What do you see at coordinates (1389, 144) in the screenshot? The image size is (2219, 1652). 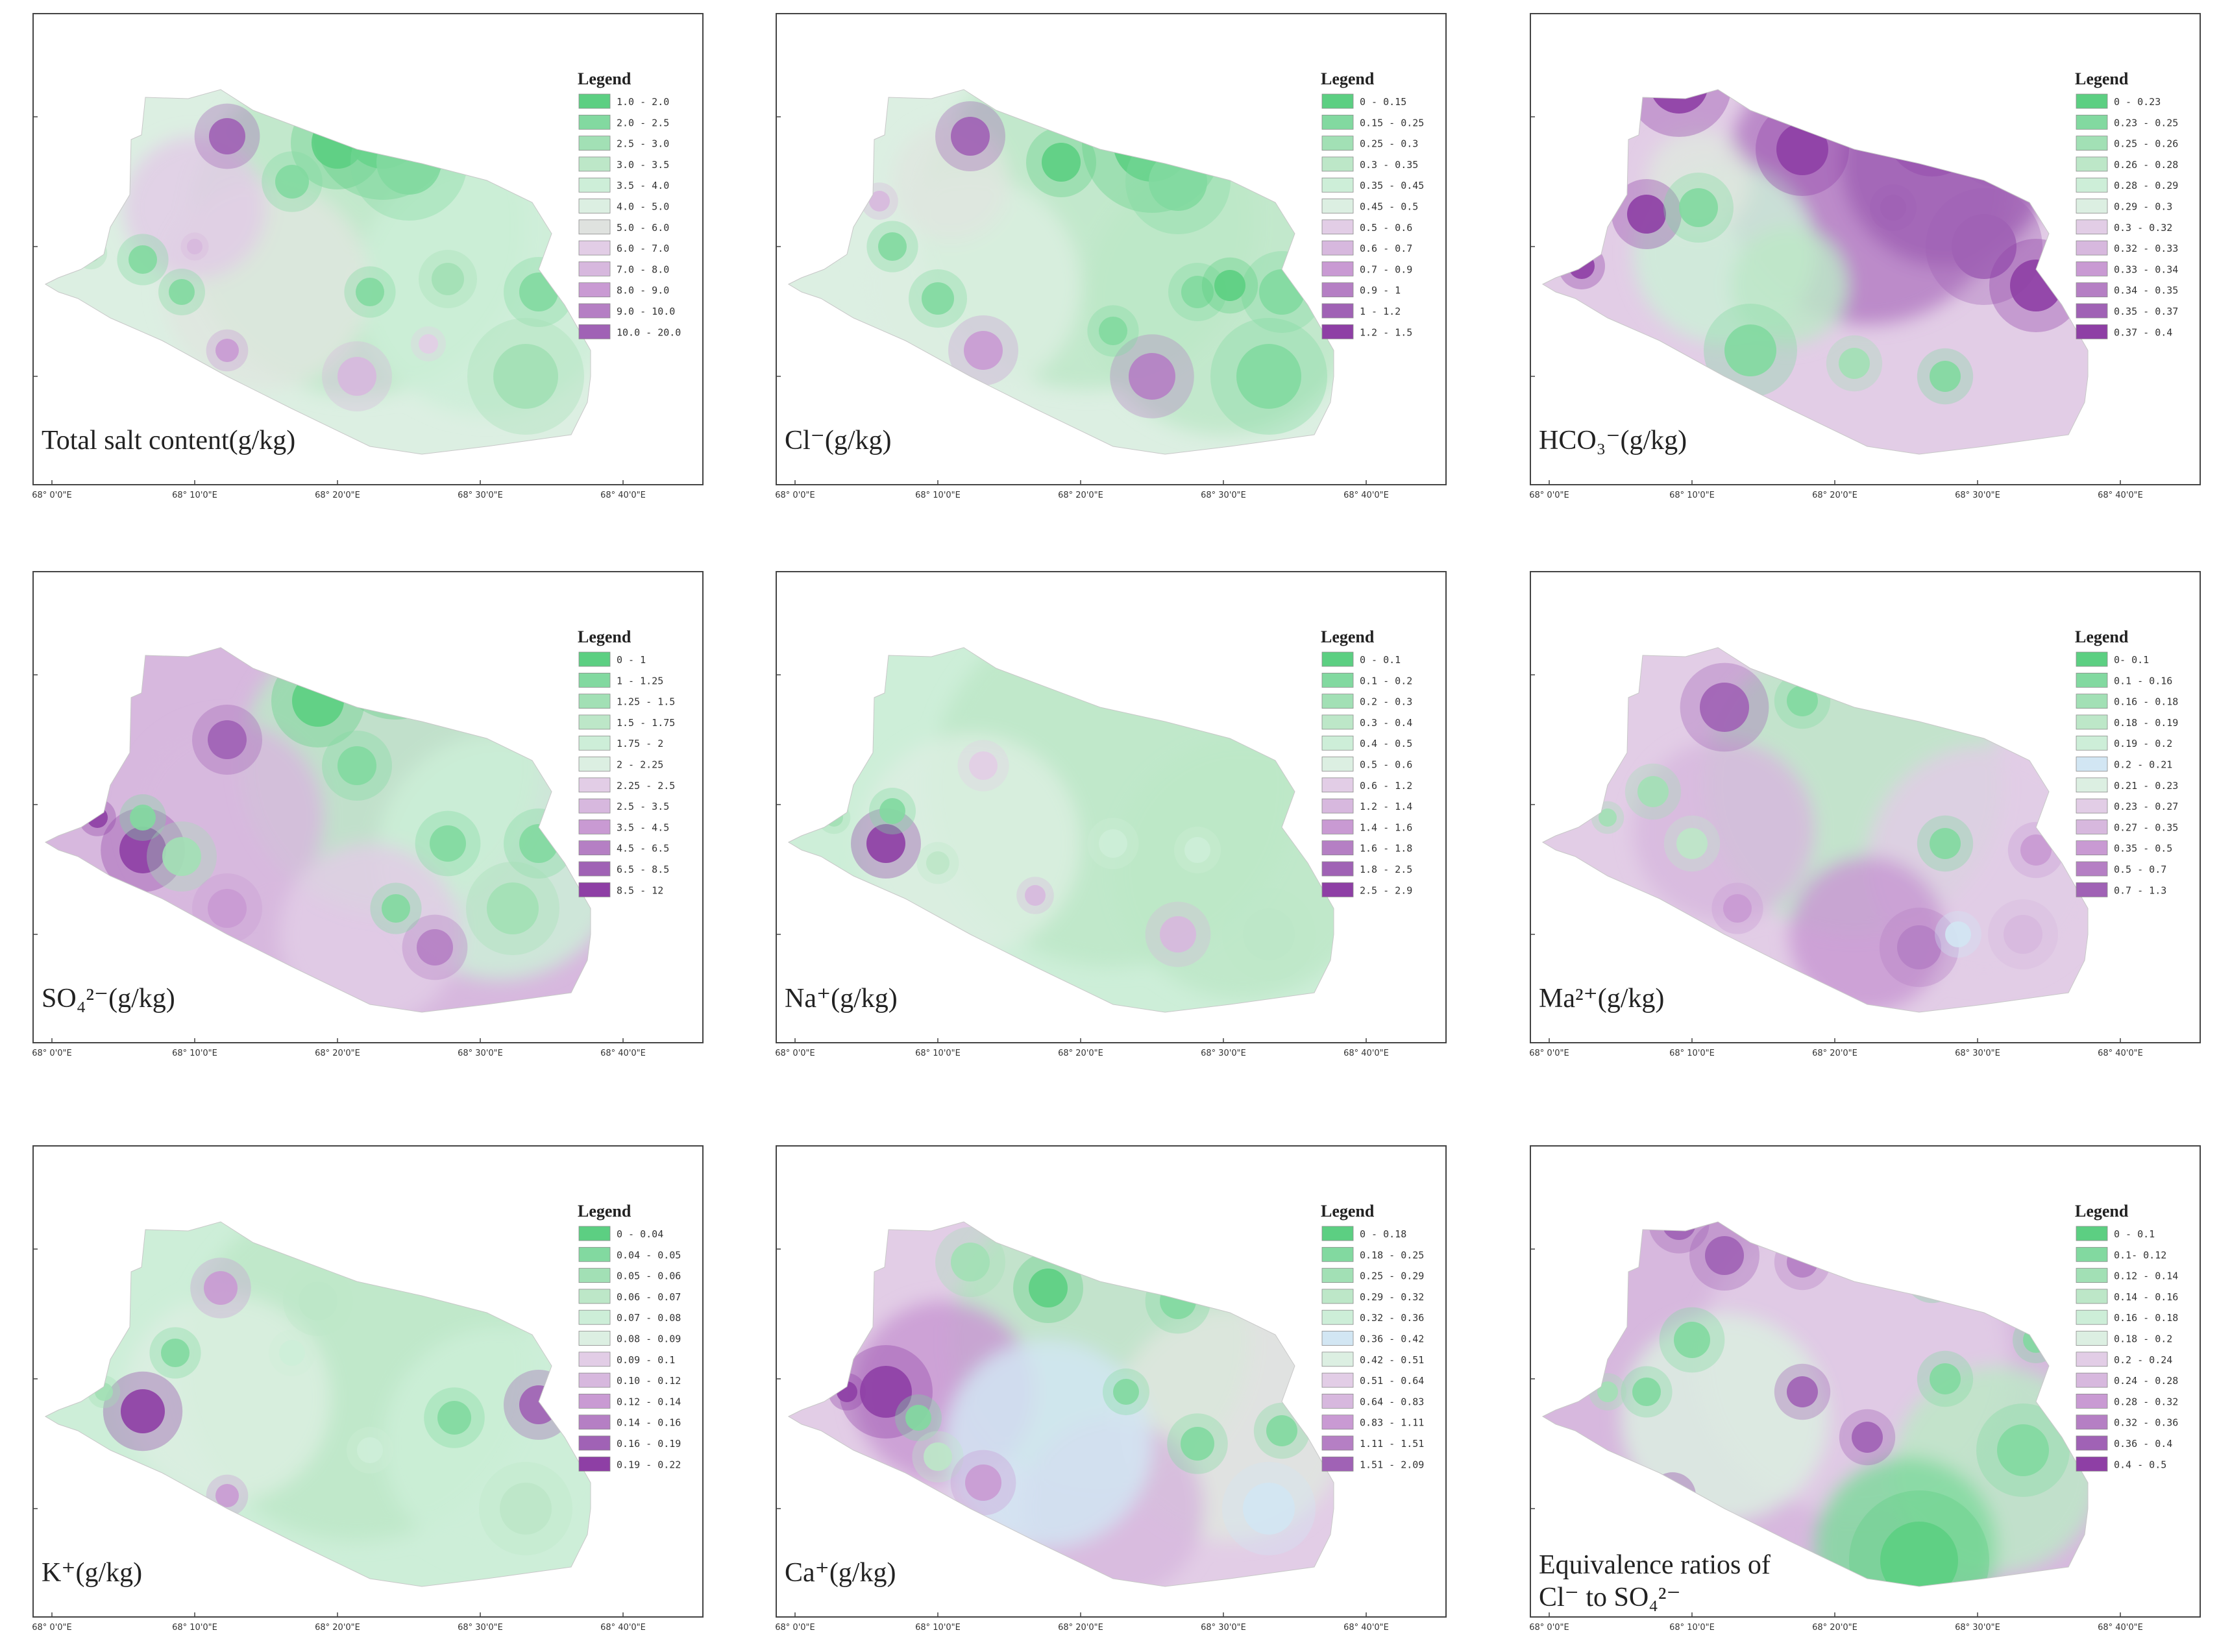 I see `legend-label: 0.25 - 0.3` at bounding box center [1389, 144].